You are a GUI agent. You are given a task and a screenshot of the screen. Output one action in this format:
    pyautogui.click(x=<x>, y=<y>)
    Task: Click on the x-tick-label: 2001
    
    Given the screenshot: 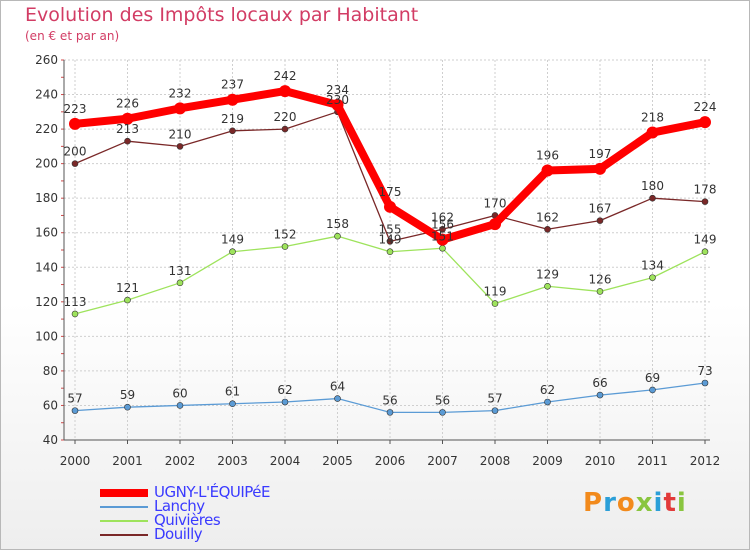 What is the action you would take?
    pyautogui.click(x=127, y=461)
    